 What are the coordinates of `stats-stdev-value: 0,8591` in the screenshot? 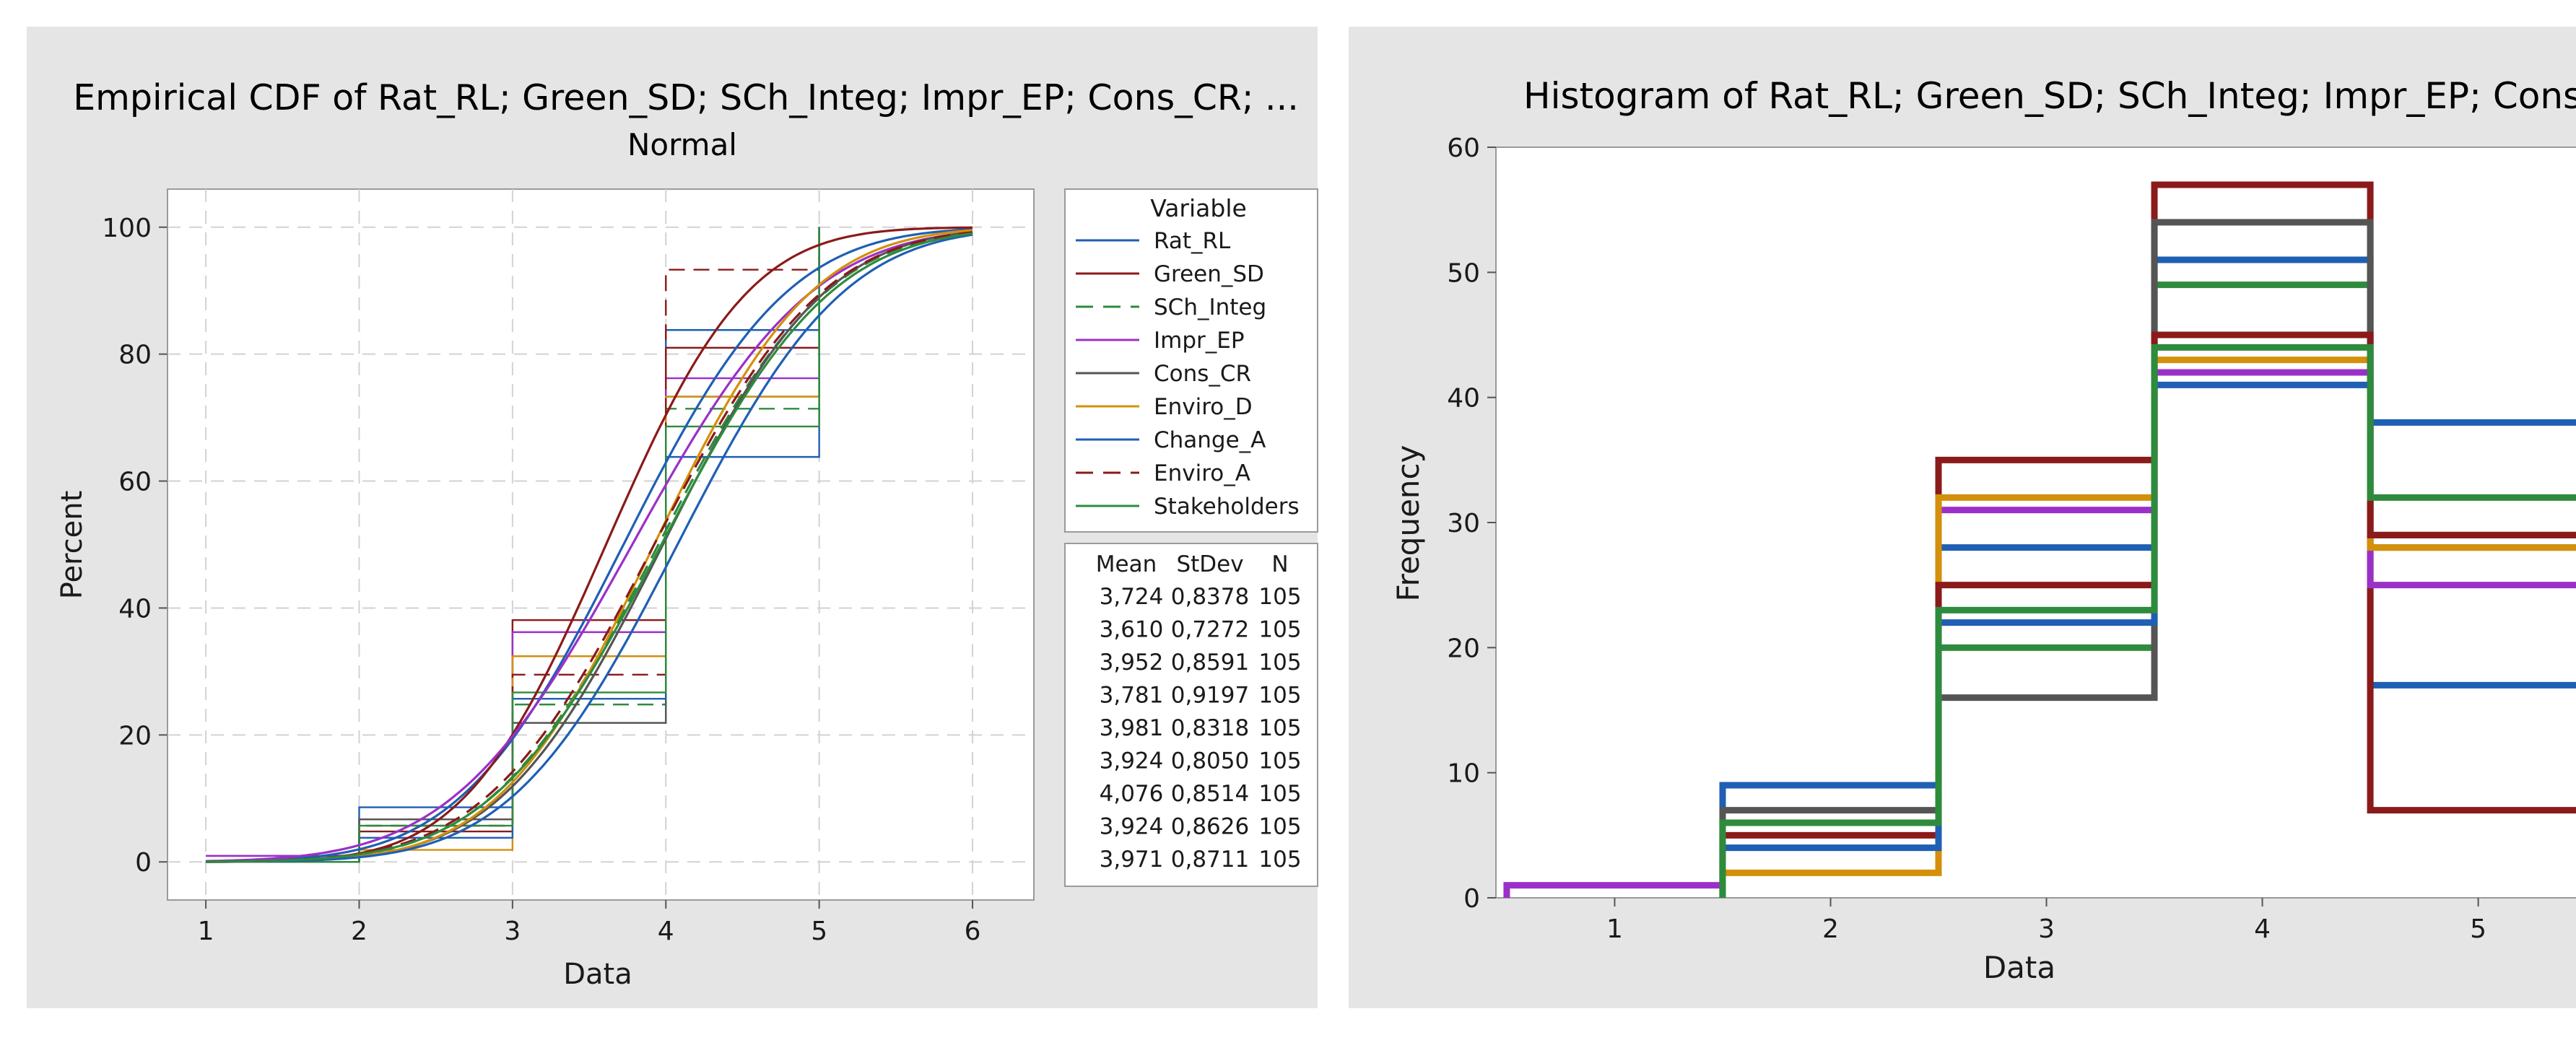 It's located at (1210, 663).